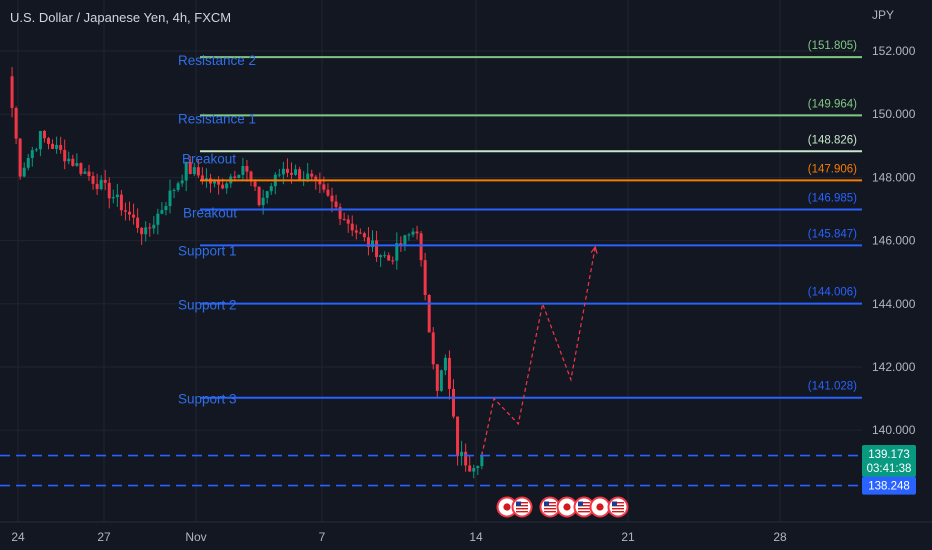  I want to click on level-line: (144.006) Support 2, so click(520, 300).